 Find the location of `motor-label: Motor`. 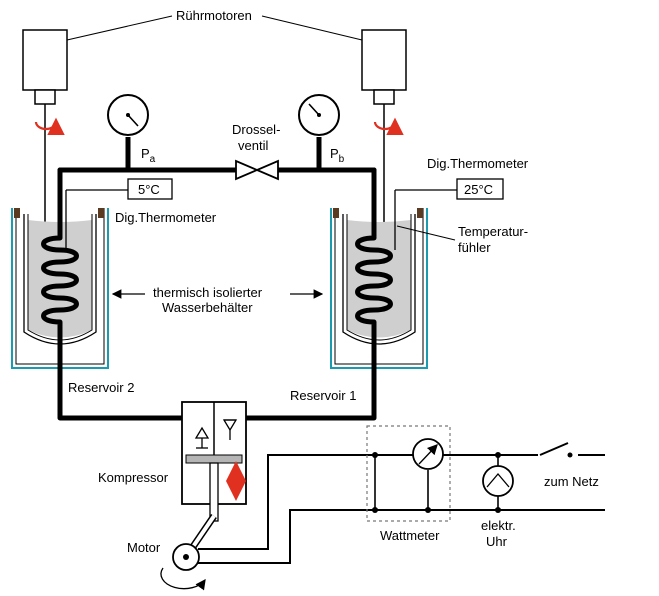

motor-label: Motor is located at coordinates (144, 547).